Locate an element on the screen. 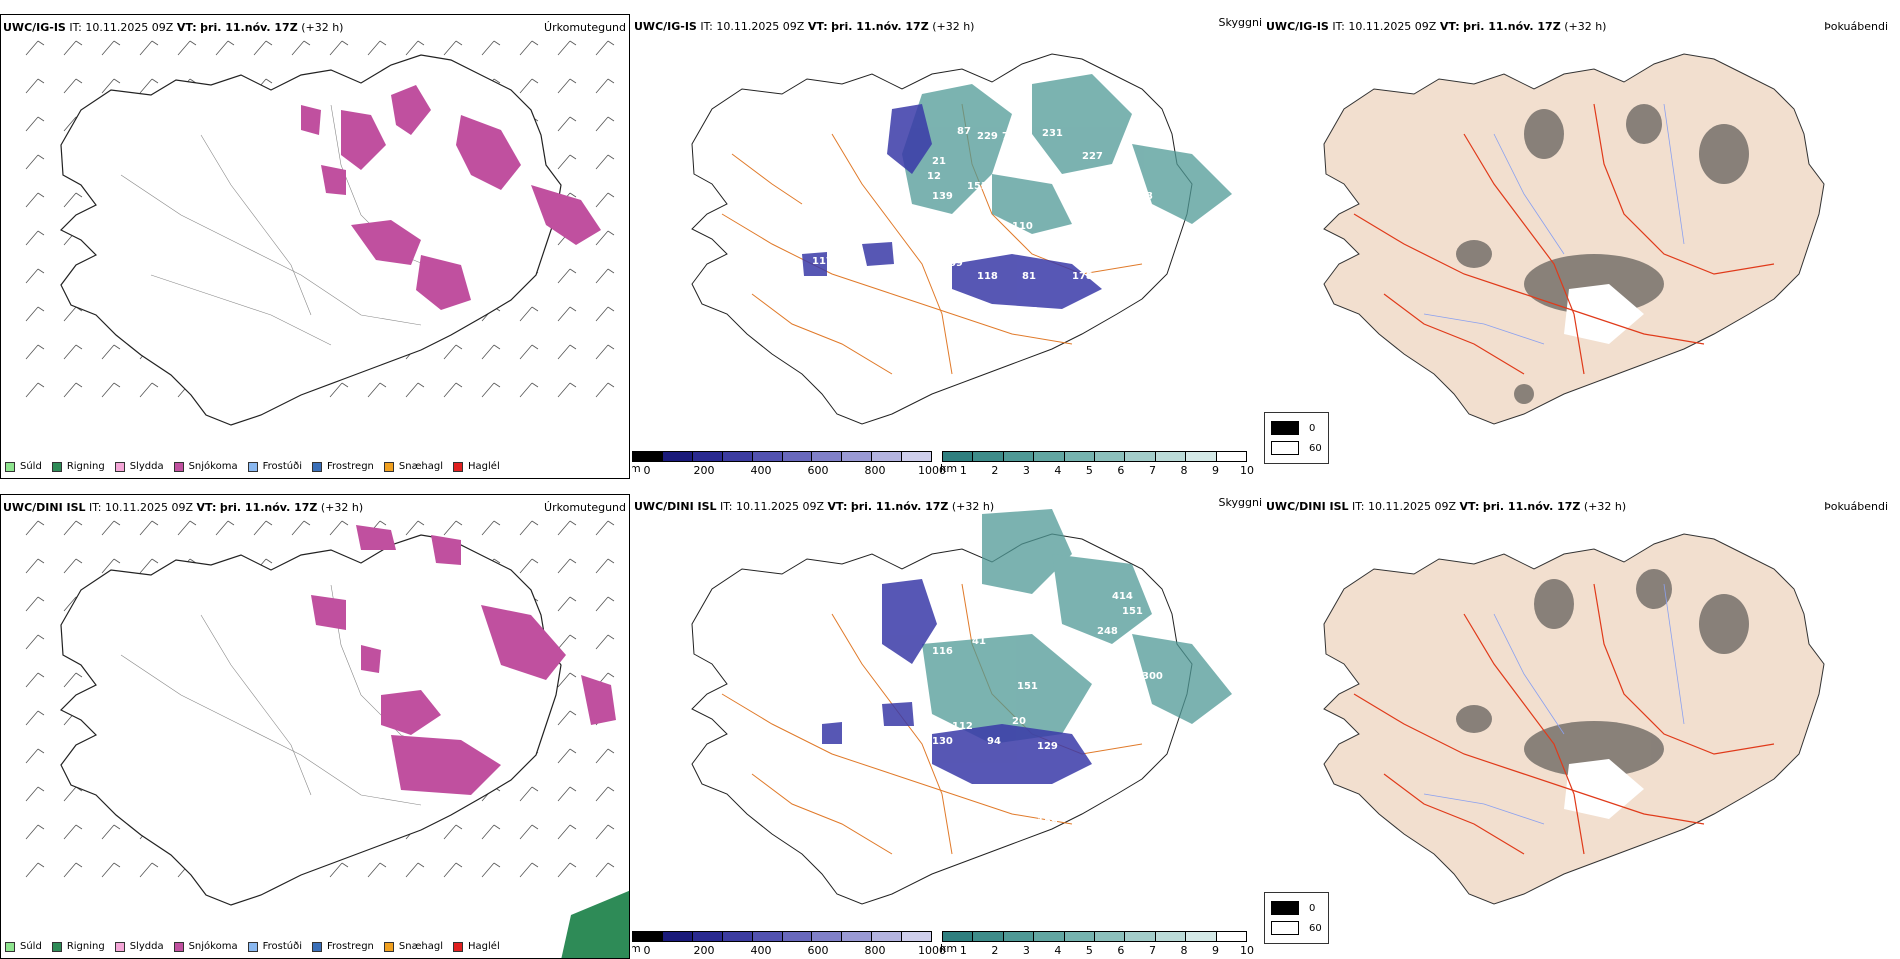 This screenshot has height=959, width=1900. colorbar-visibility: km 1 2 3 4 5 6 7 8 9 10 is located at coordinates (1097, 944).